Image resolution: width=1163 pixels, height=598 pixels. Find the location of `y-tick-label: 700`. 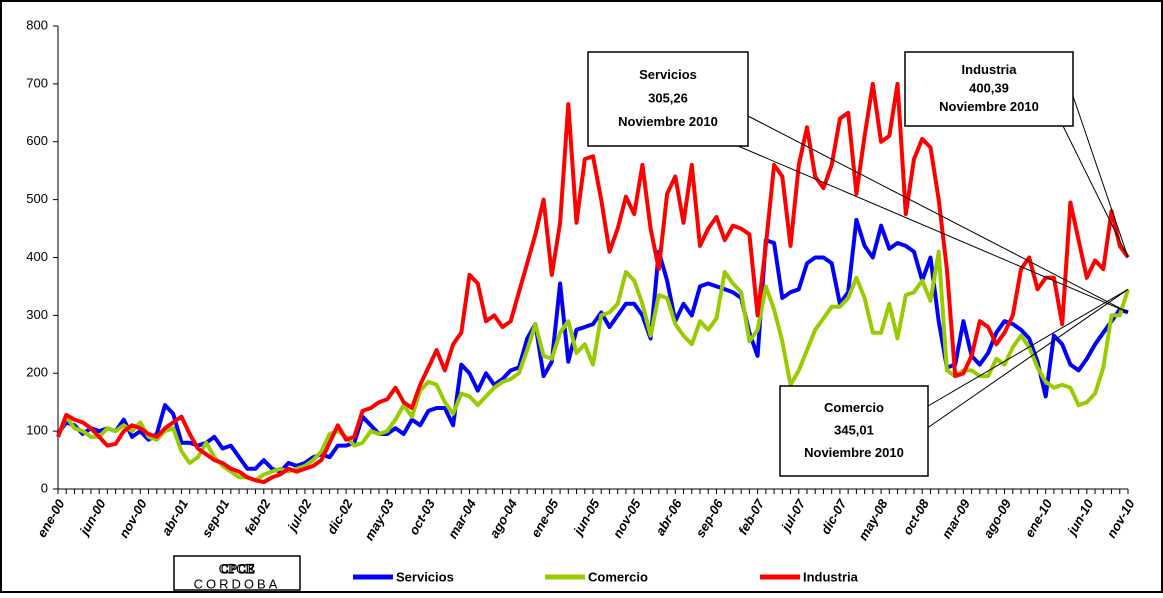

y-tick-label: 700 is located at coordinates (37, 82).